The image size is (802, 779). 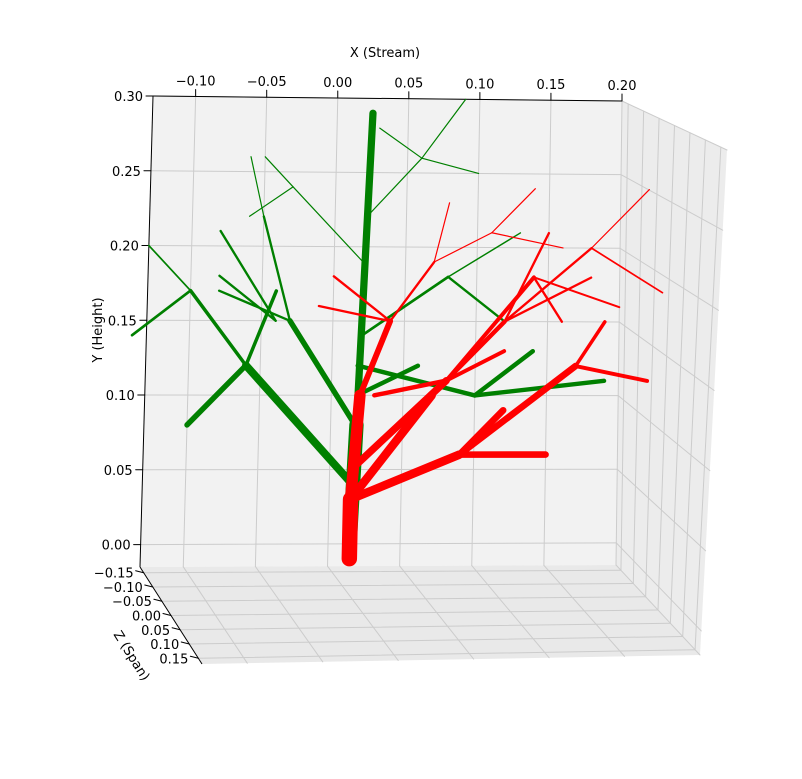 I want to click on z-tick-label: 0.15, so click(x=173, y=659).